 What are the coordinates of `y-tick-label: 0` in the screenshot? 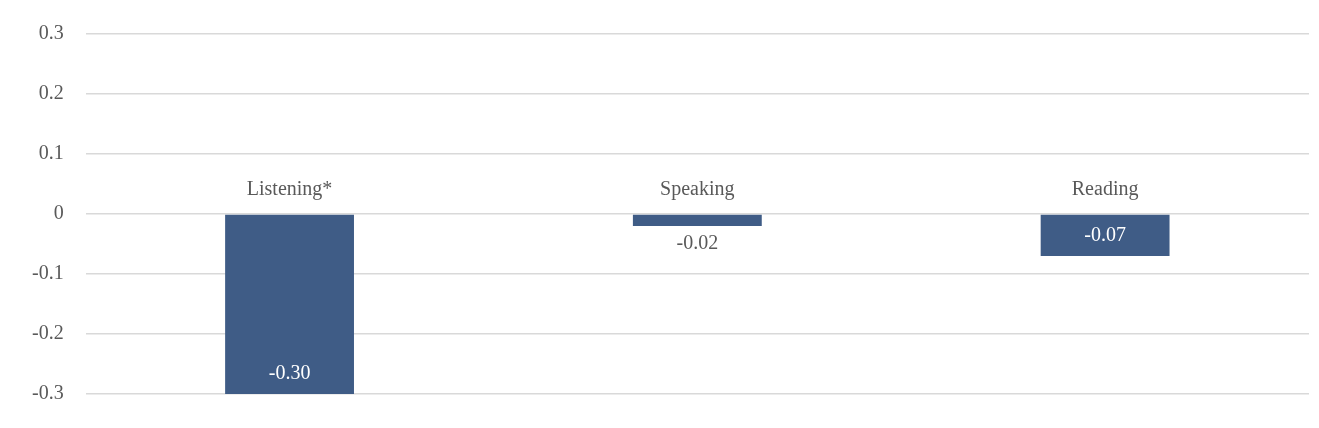 It's located at (58, 212).